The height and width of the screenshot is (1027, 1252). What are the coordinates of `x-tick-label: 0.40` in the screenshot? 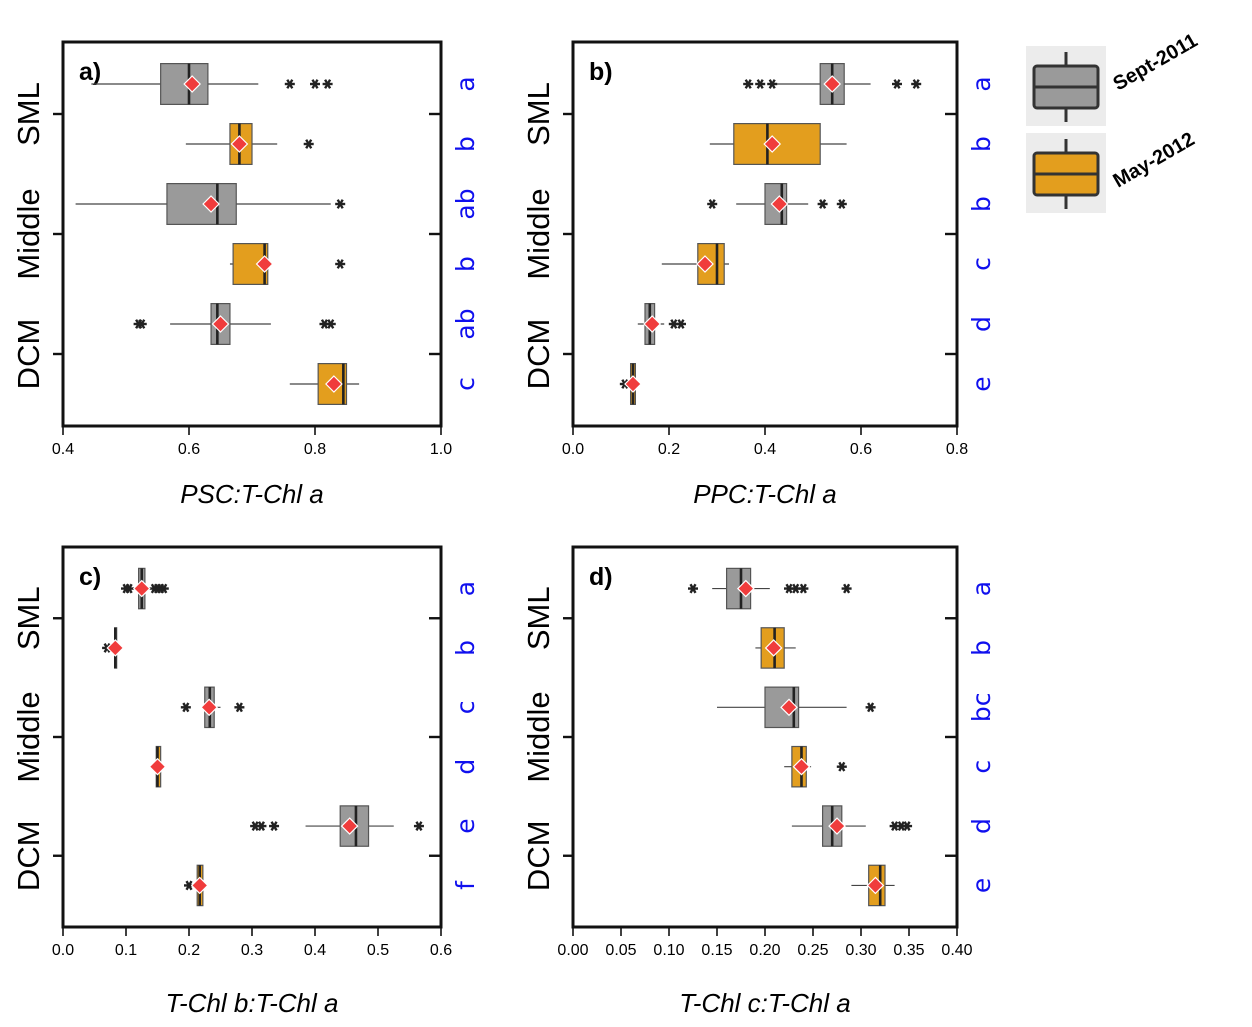 It's located at (956, 950).